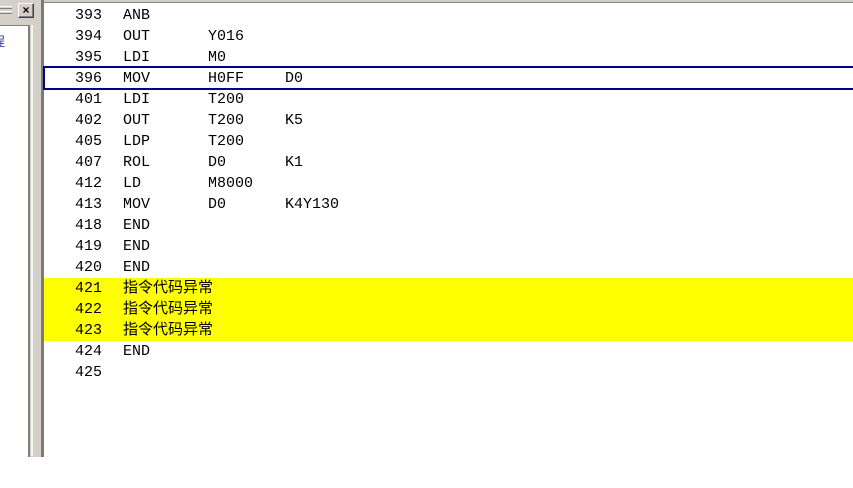  Describe the element at coordinates (88, 99) in the screenshot. I see `step-number: 401` at that location.